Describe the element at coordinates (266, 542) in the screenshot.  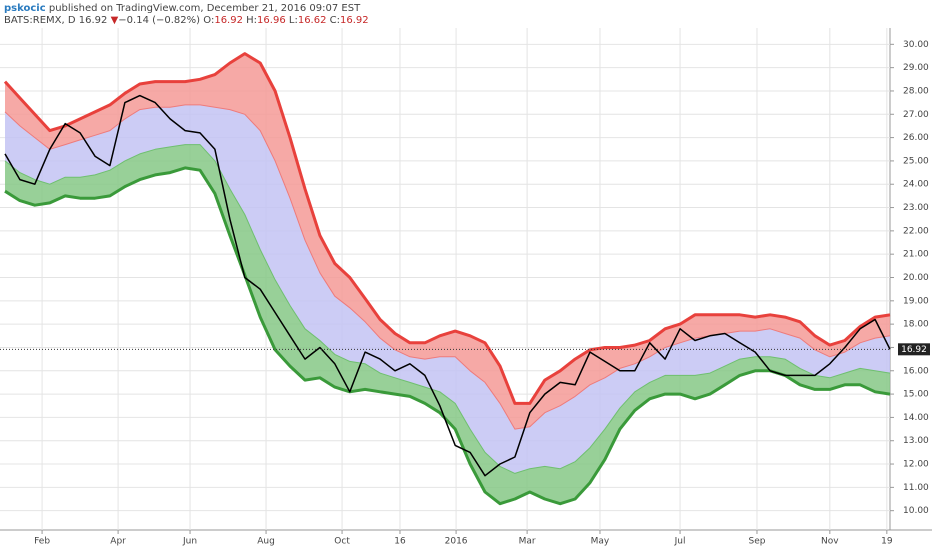
I see `x-tick-label: Aug` at that location.